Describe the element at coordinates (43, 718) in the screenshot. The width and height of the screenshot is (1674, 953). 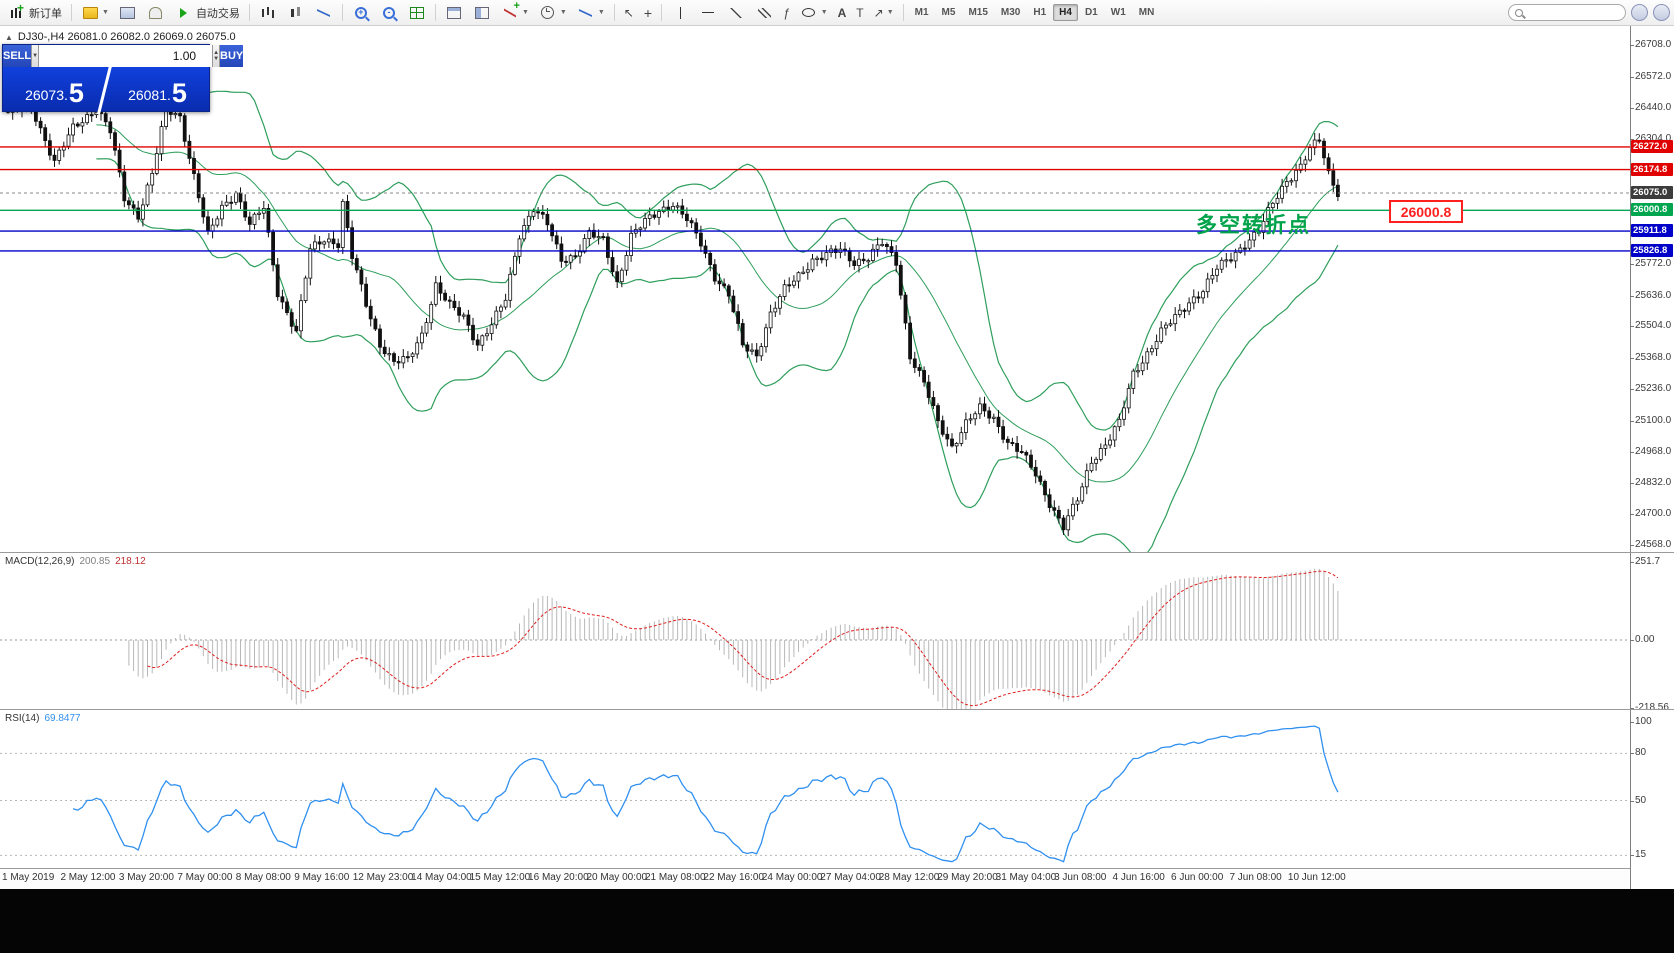
I see `rsi-label: RSI(14) 69.8477` at that location.